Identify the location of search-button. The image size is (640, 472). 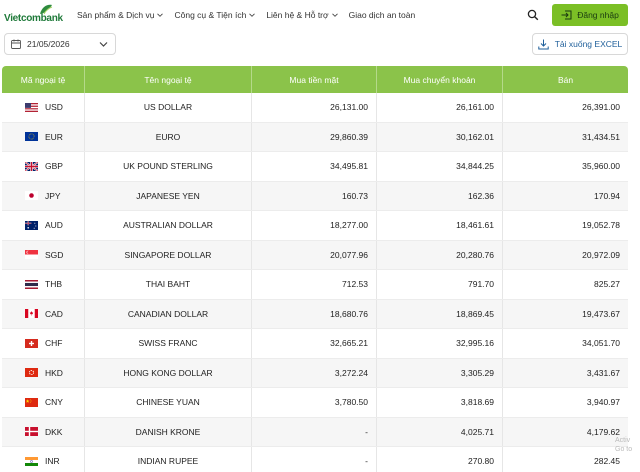
(533, 15).